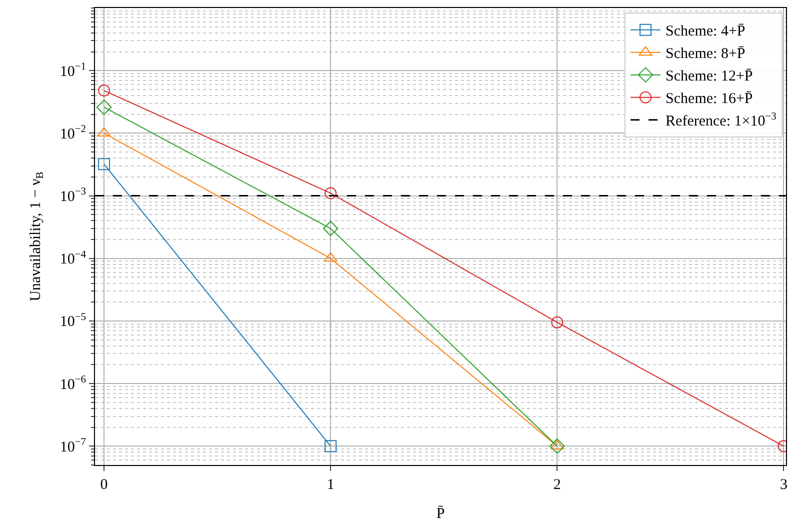  What do you see at coordinates (73, 71) in the screenshot?
I see `y-tick-label: 10$^{−1}$` at bounding box center [73, 71].